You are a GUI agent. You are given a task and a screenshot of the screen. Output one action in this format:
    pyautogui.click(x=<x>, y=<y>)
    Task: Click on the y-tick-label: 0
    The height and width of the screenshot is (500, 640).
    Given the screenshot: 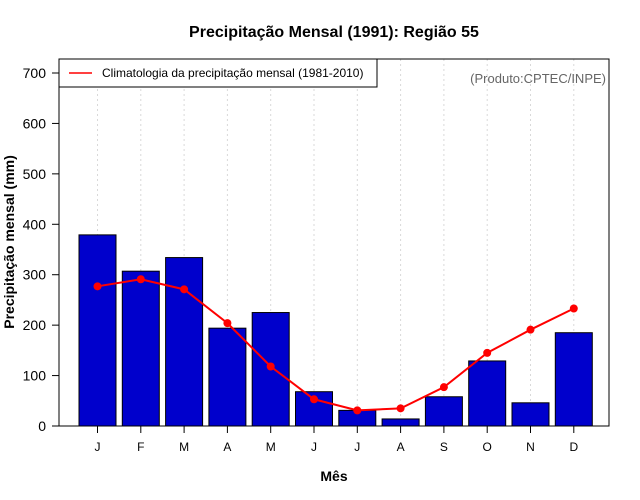 What is the action you would take?
    pyautogui.click(x=42, y=426)
    